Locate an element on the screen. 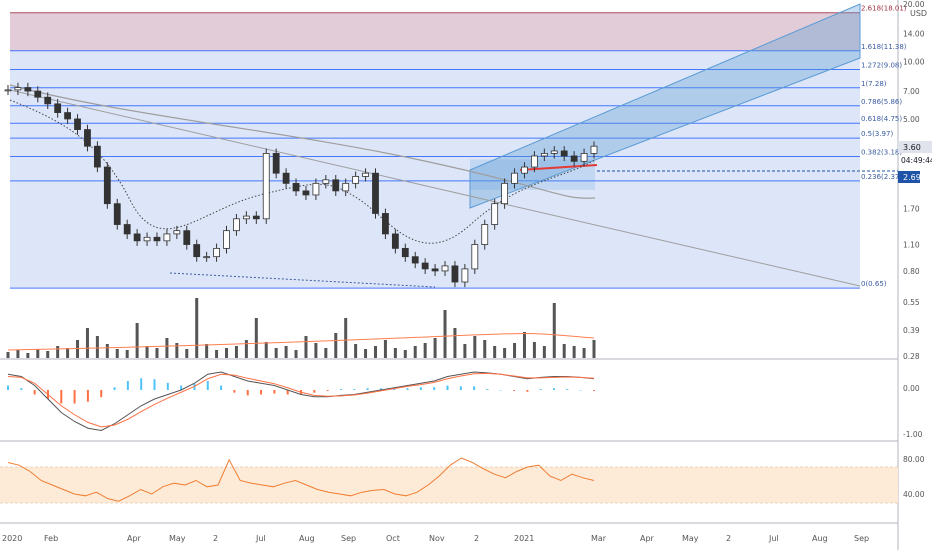 This screenshot has width=932, height=555. rsi-layer is located at coordinates (449, 480).